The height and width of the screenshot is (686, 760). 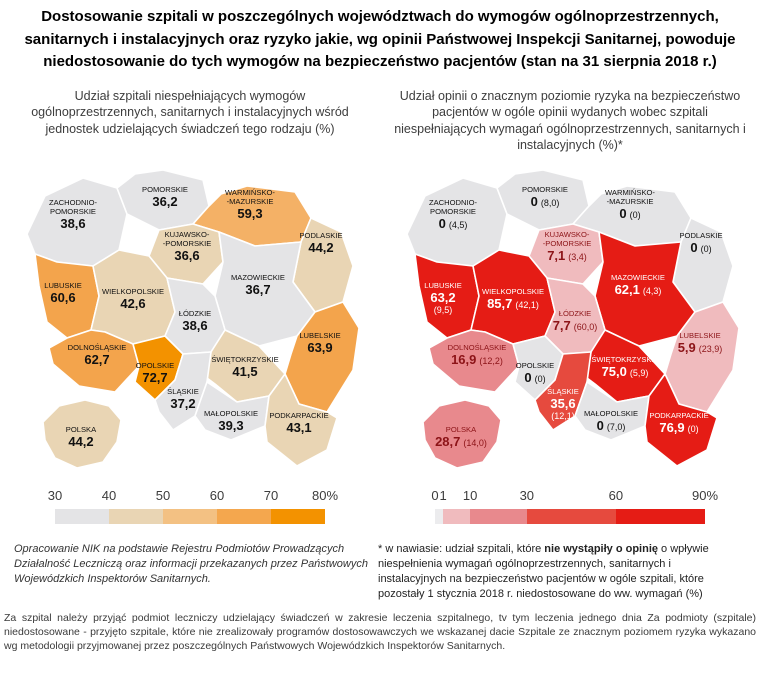 I want to click on legend-tick-labels: 0 1 10 30 60 90%, so click(x=574, y=496).